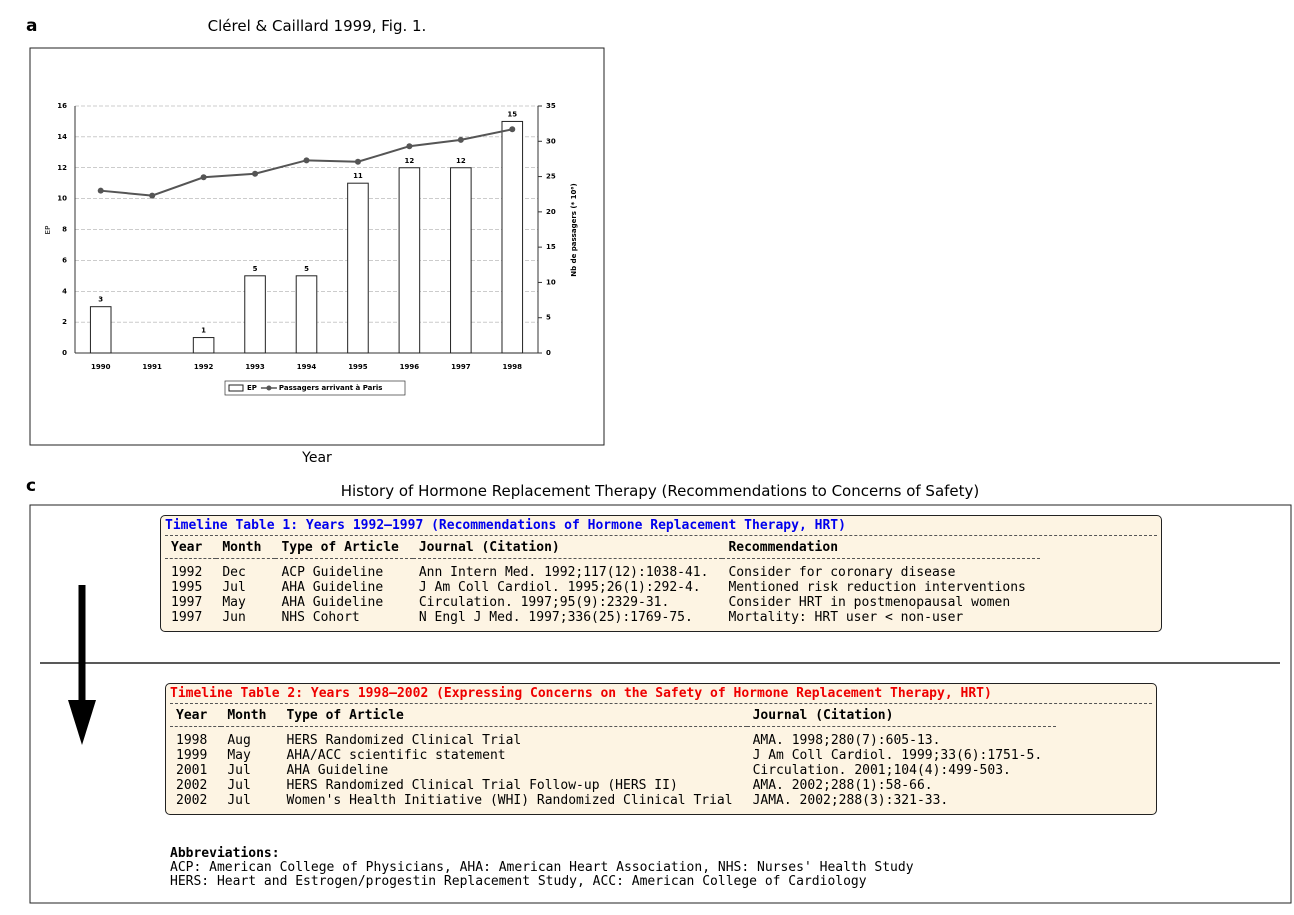 The width and height of the screenshot is (1294, 915). Describe the element at coordinates (410, 367) in the screenshot. I see `x-tick-label: 1996` at that location.